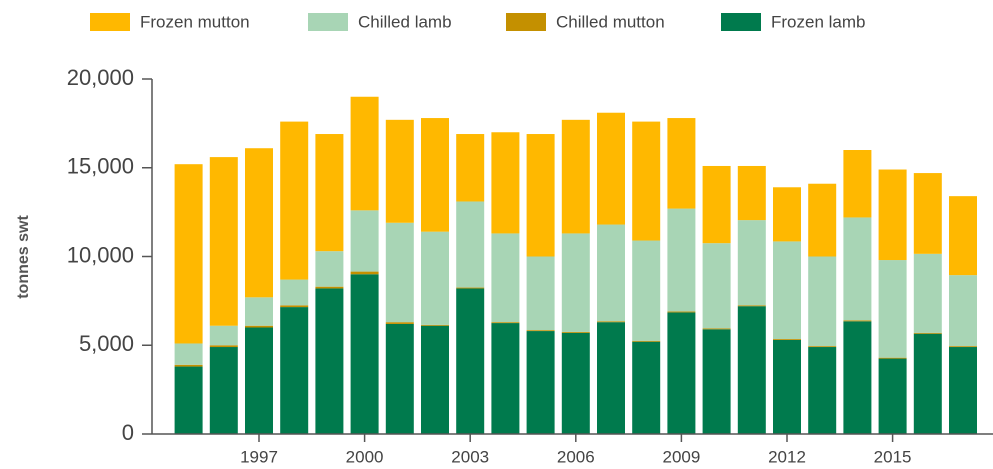 The width and height of the screenshot is (993, 469). Describe the element at coordinates (23, 257) in the screenshot. I see `y-axis-label: tonnes swt` at that location.